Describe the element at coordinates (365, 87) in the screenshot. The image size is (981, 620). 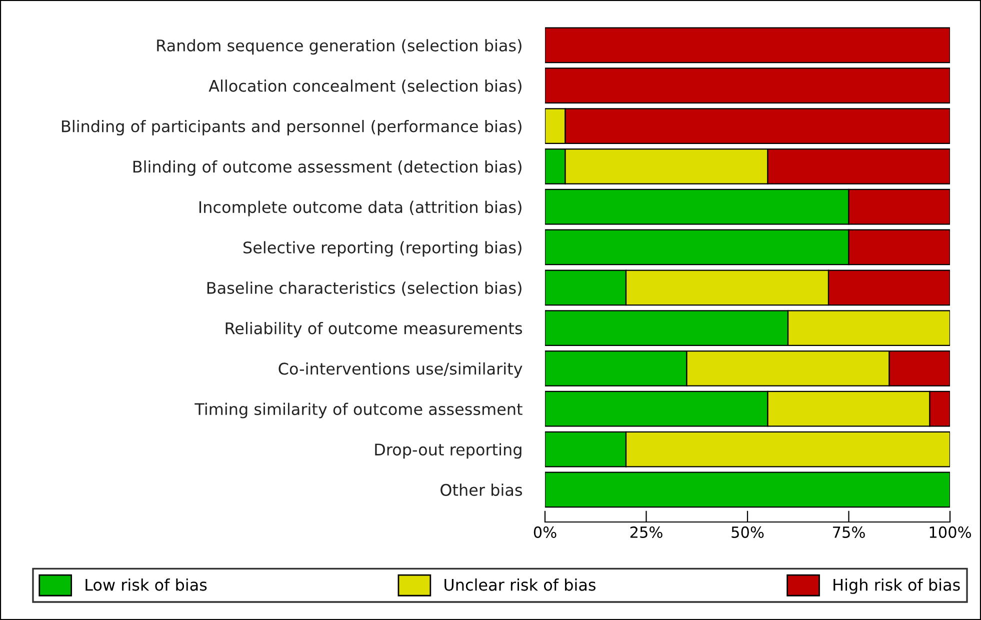
I see `y-tick-label: Allocation concealment (selection bias)` at that location.